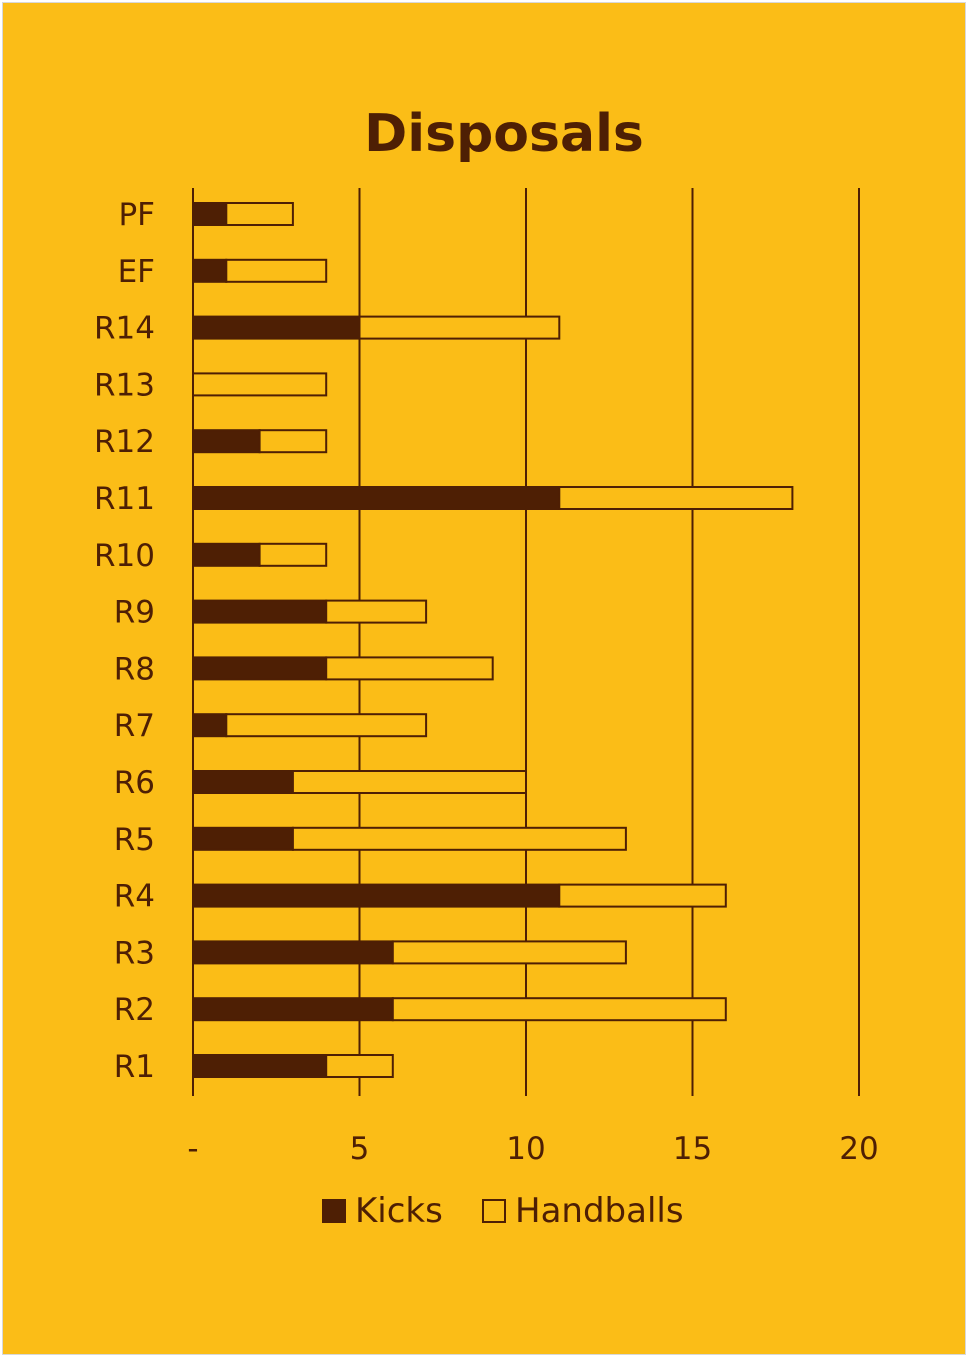 The width and height of the screenshot is (970, 1359). What do you see at coordinates (525, 1149) in the screenshot?
I see `x-tick-label-2: 10` at bounding box center [525, 1149].